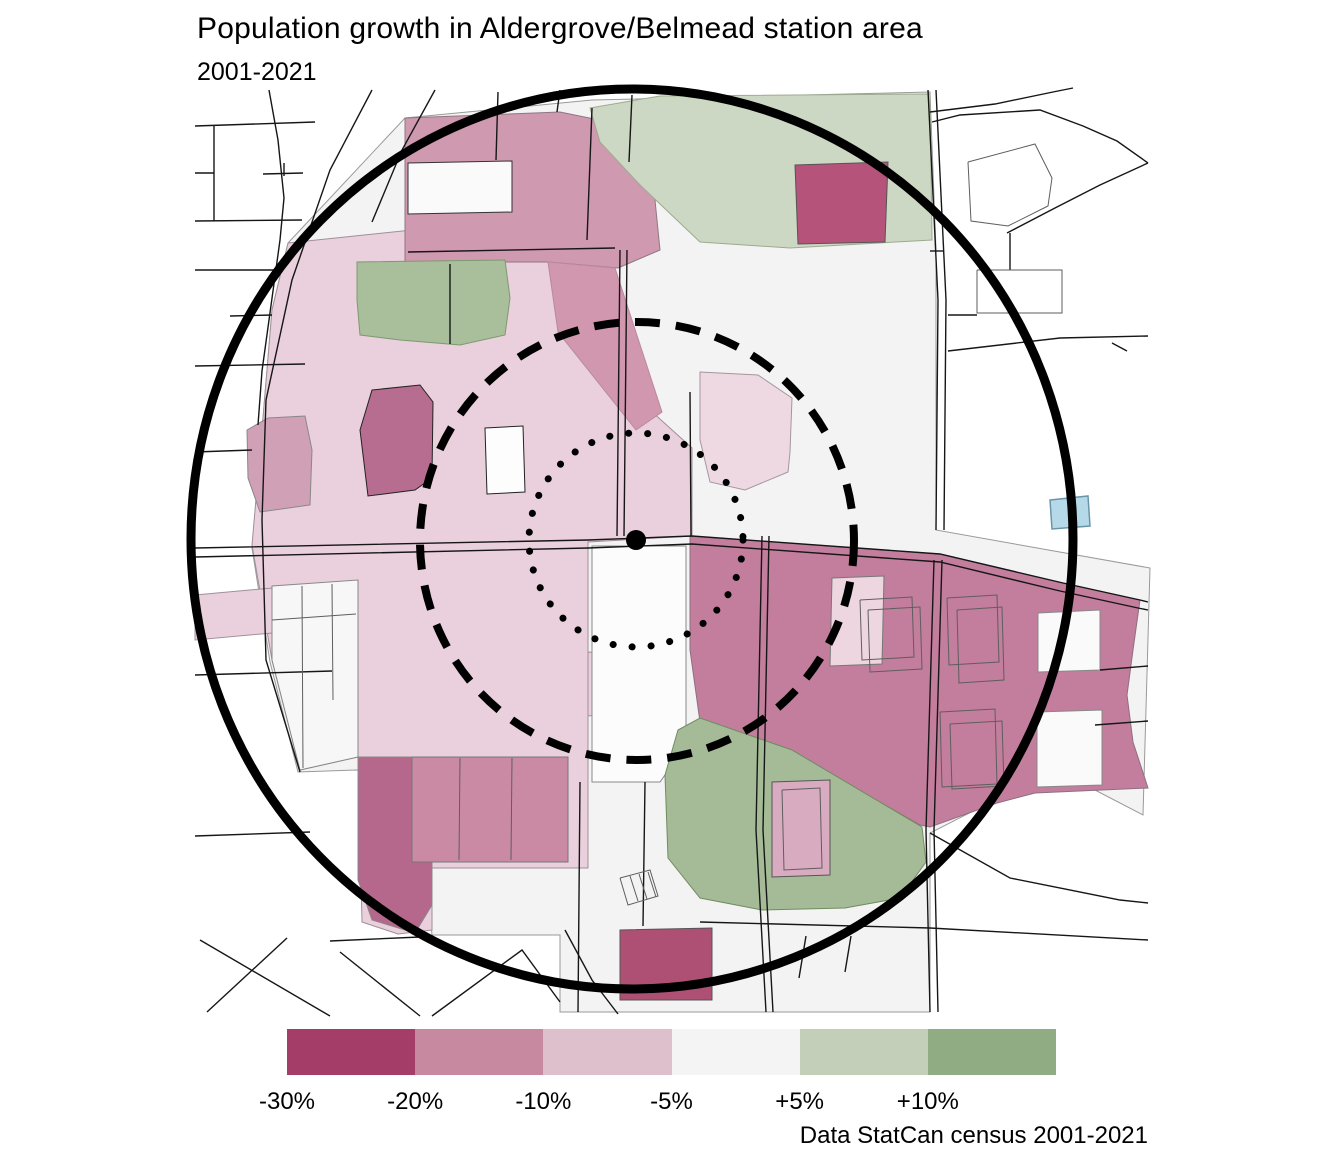 The width and height of the screenshot is (1344, 1152). Describe the element at coordinates (287, 1101) in the screenshot. I see `legend-label: -30%` at that location.